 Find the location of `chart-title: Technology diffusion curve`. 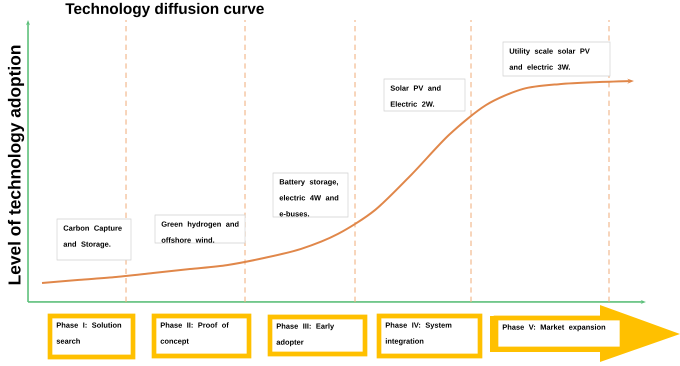

chart-title: Technology diffusion curve is located at coordinates (164, 10).